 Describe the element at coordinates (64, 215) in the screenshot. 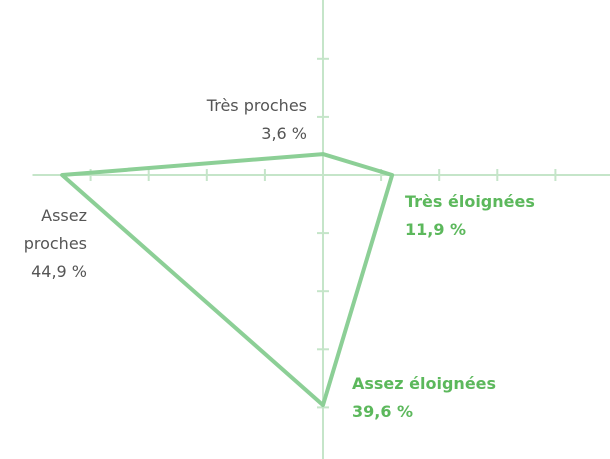

I see `category-label-line: Assez` at that location.